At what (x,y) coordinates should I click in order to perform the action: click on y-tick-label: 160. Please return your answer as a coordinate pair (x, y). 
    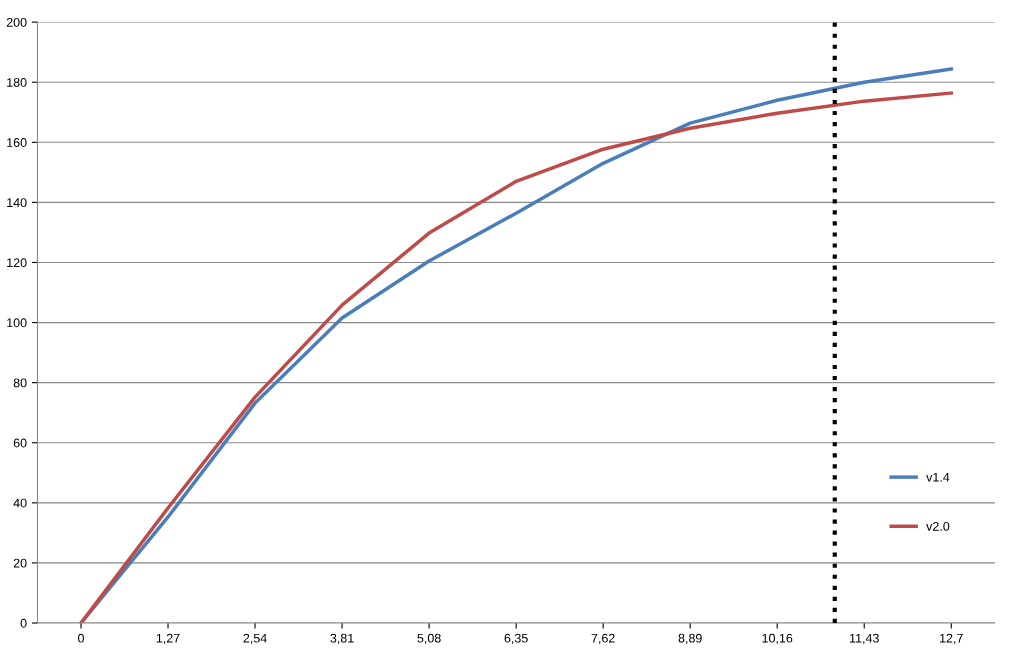
    Looking at the image, I should click on (17, 142).